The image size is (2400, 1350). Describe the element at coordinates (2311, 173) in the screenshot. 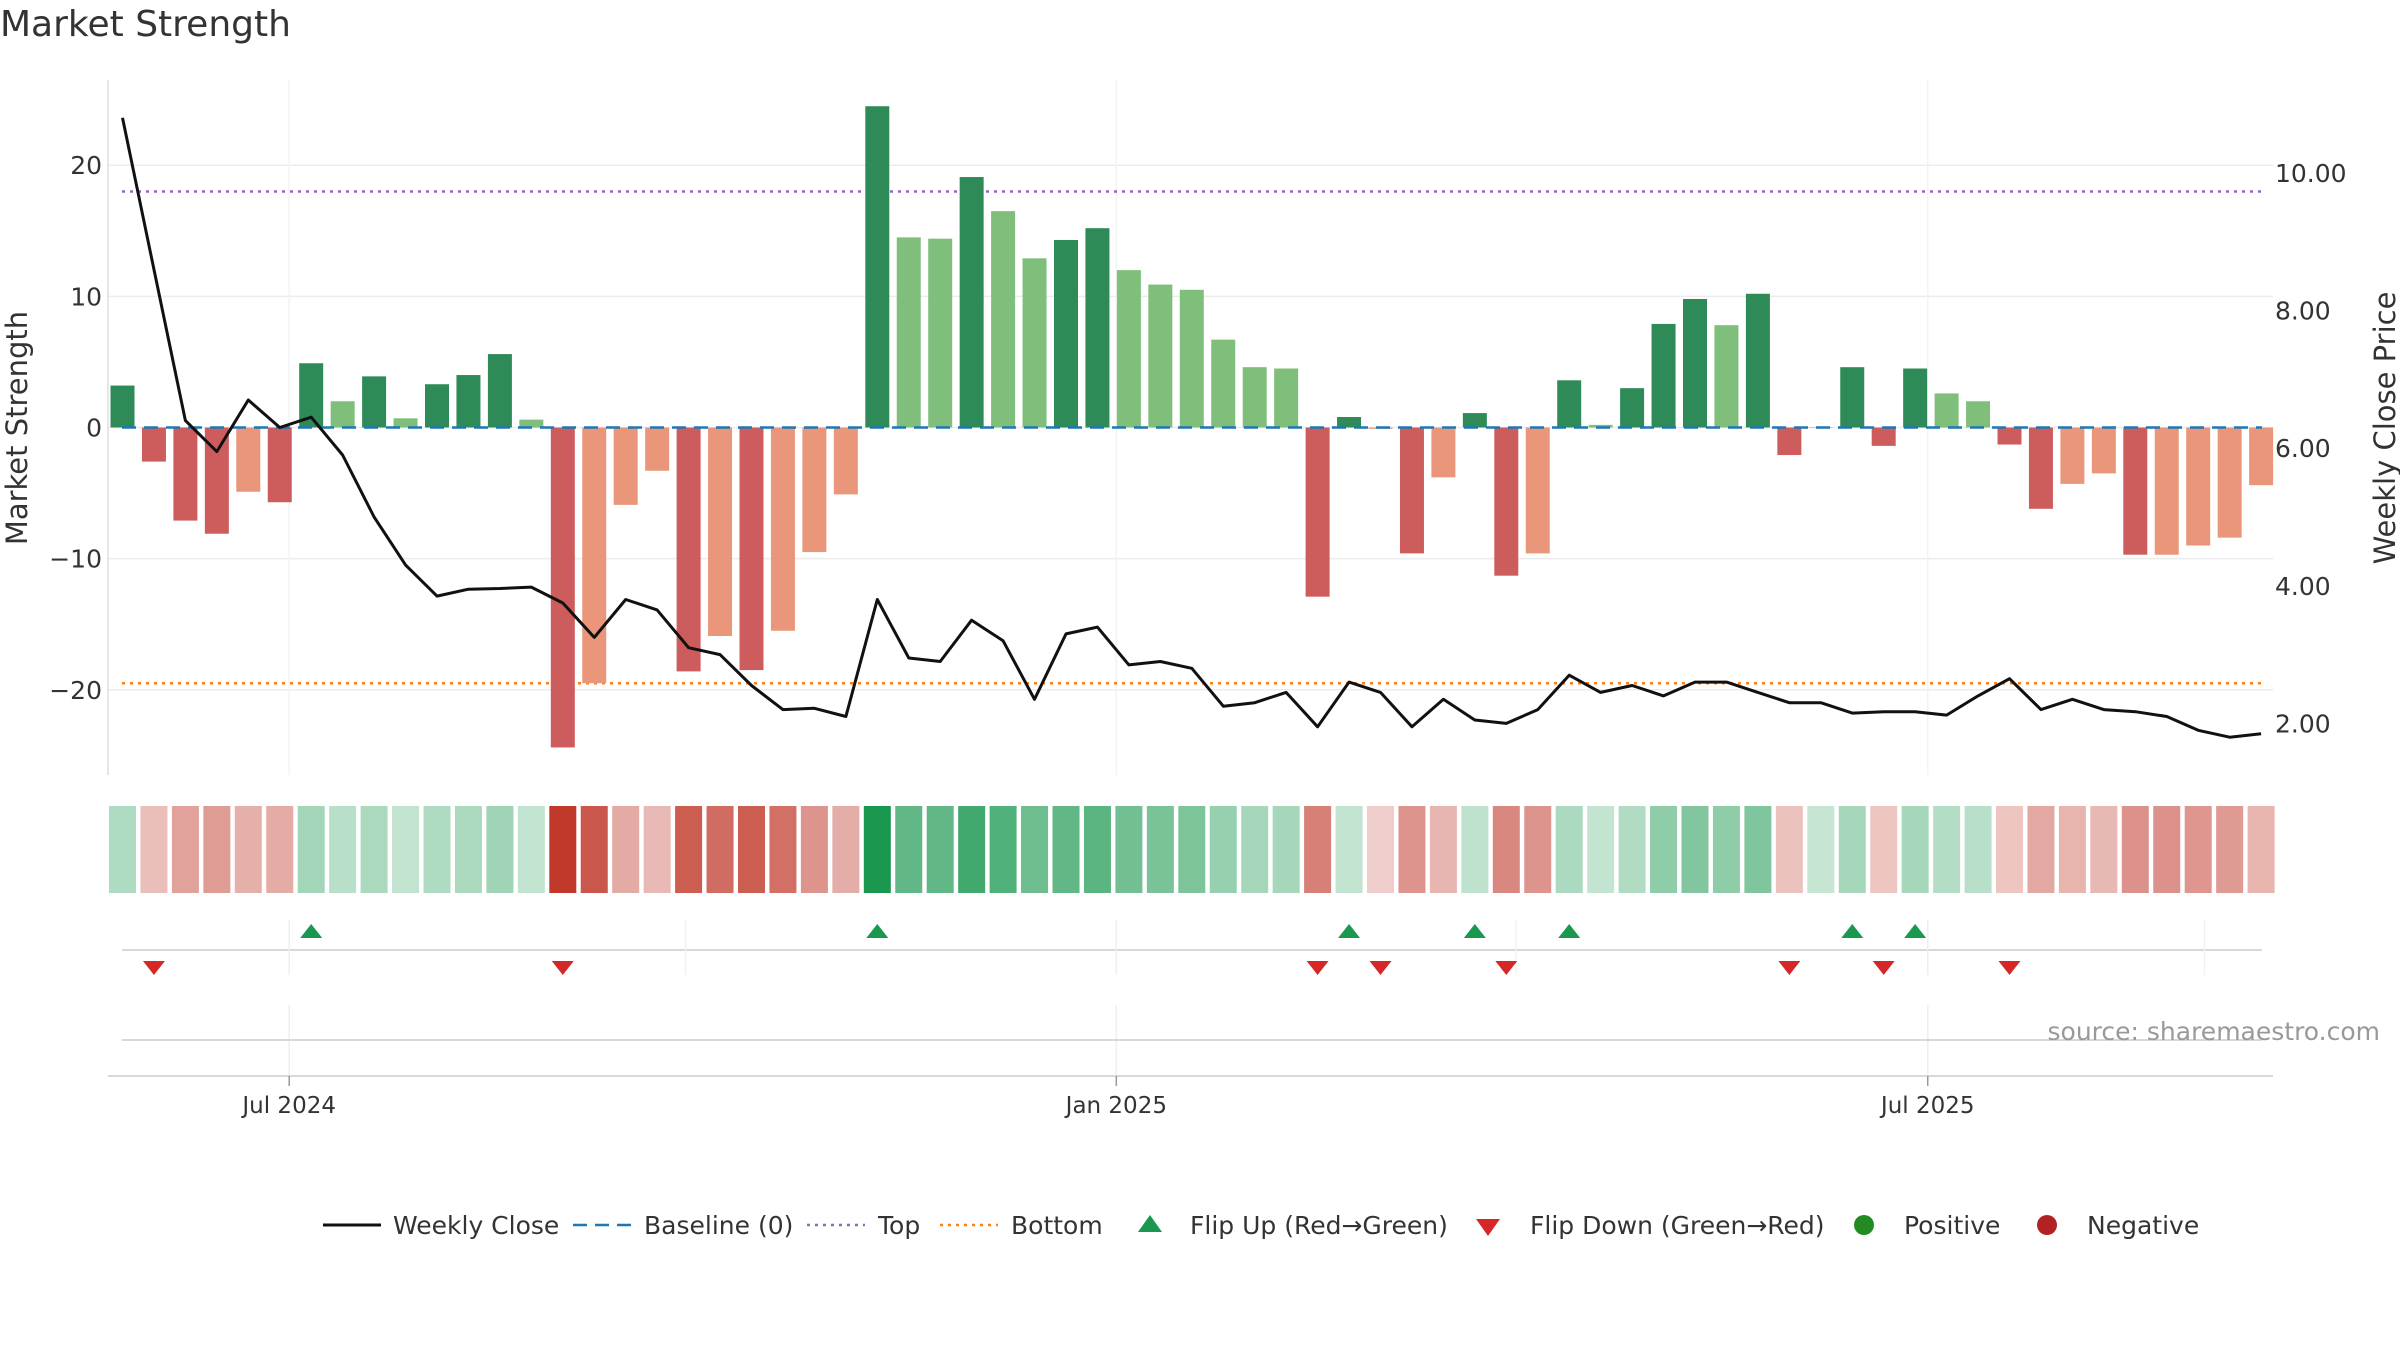

I see `y-right-tick-label: 10.00` at that location.